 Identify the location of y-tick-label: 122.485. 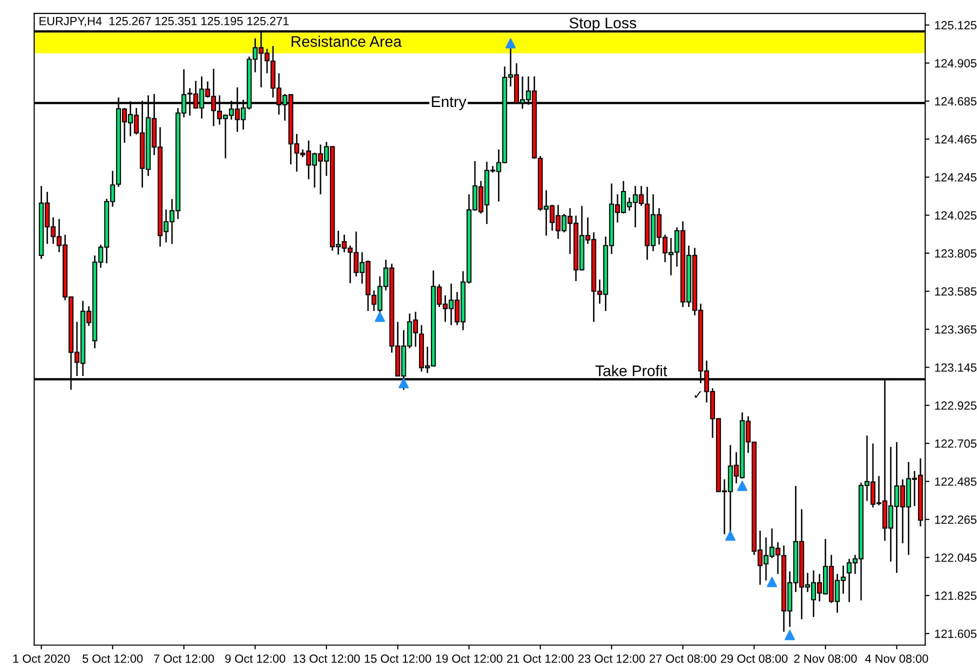
(955, 481).